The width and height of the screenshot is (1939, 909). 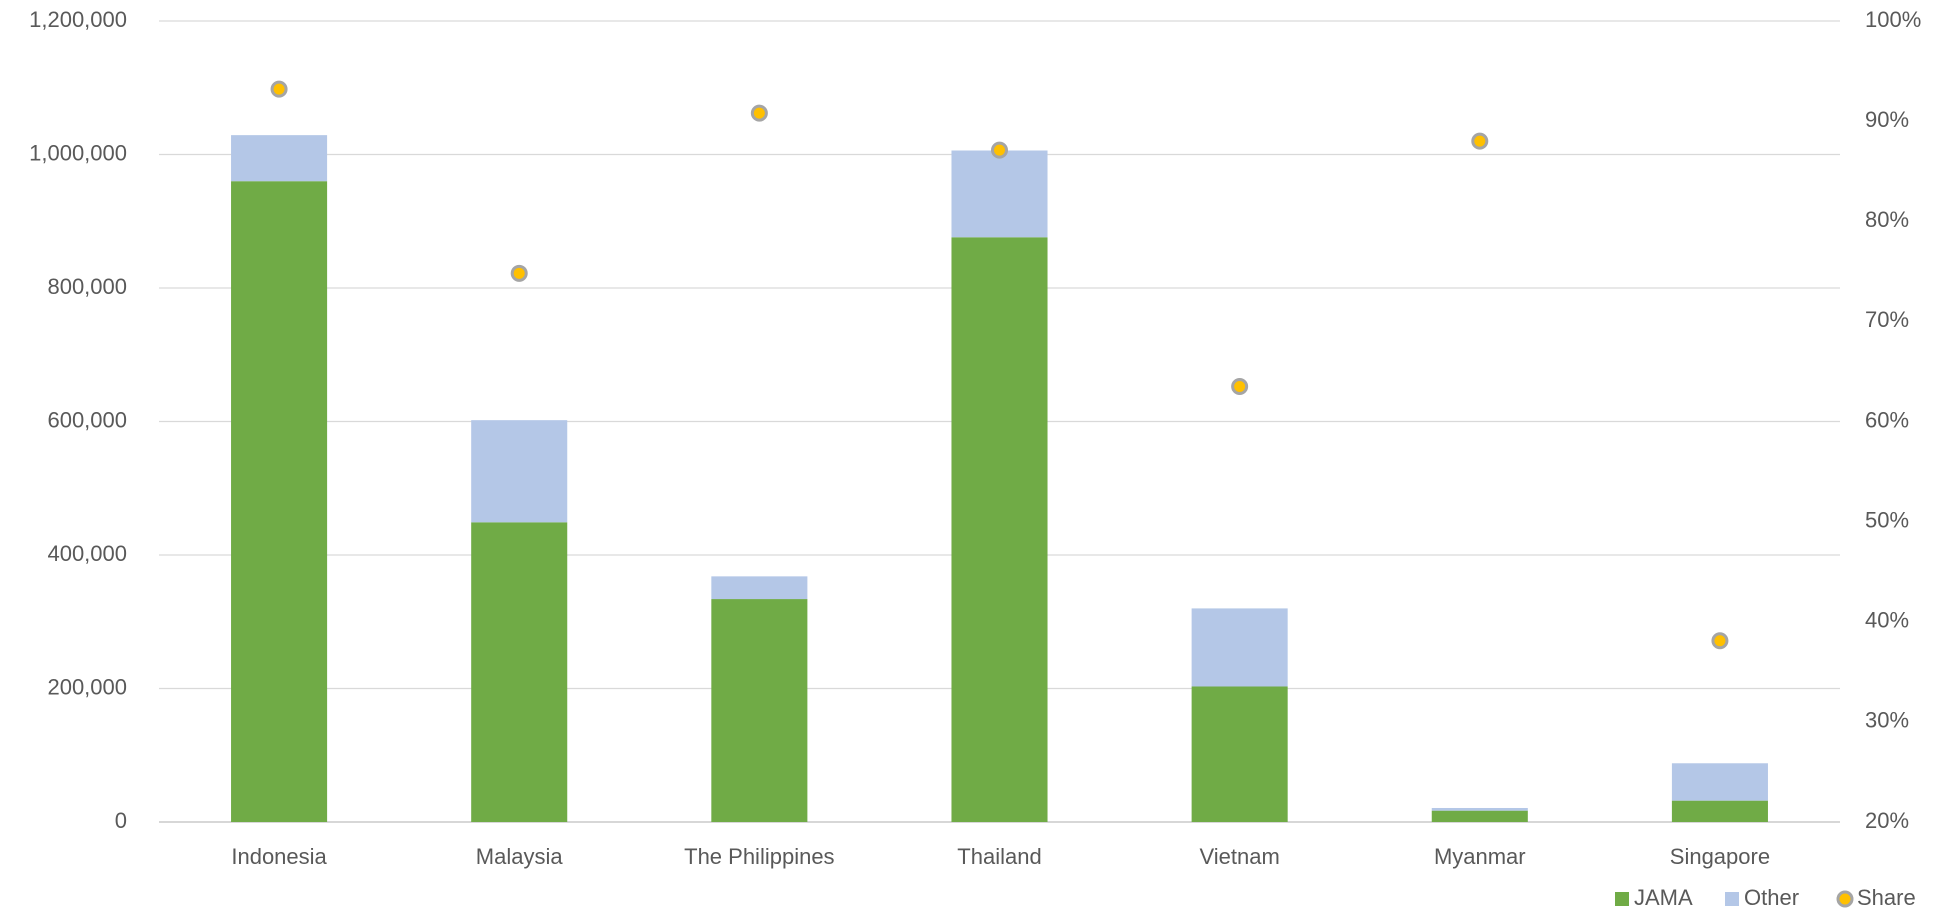 I want to click on y-tick-label: 1,200,000, so click(x=78, y=19).